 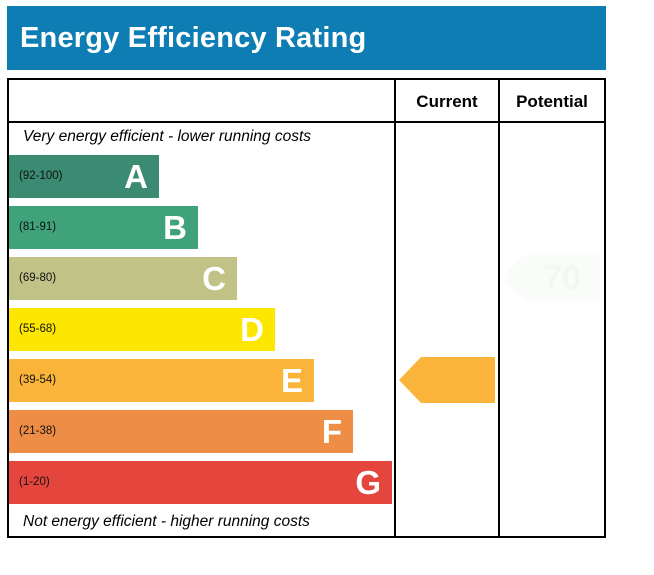 I want to click on band-d-letter: D, so click(x=252, y=329).